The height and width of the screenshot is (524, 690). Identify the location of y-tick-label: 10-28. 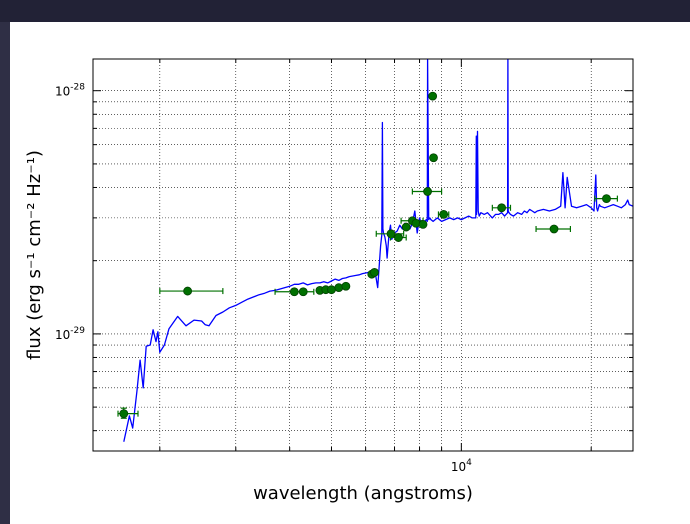
(70, 91).